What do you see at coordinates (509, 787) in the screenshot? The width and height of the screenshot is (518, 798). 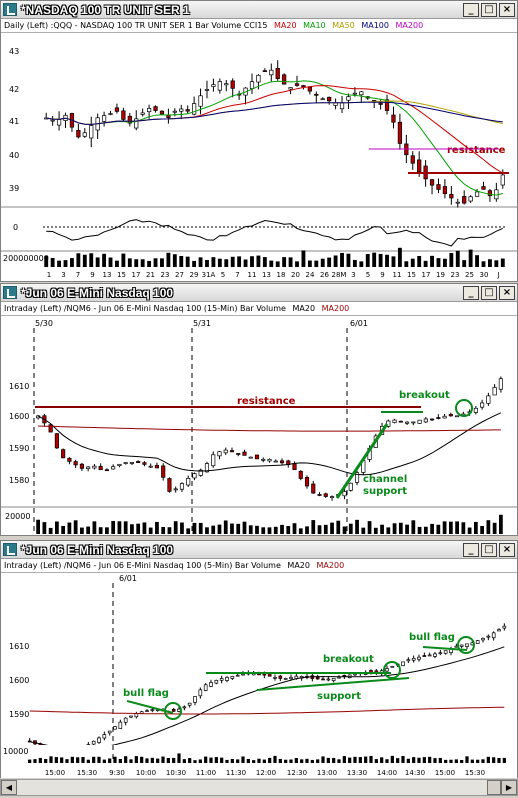 I see `scroll-right-arrow-icon: ▶` at bounding box center [509, 787].